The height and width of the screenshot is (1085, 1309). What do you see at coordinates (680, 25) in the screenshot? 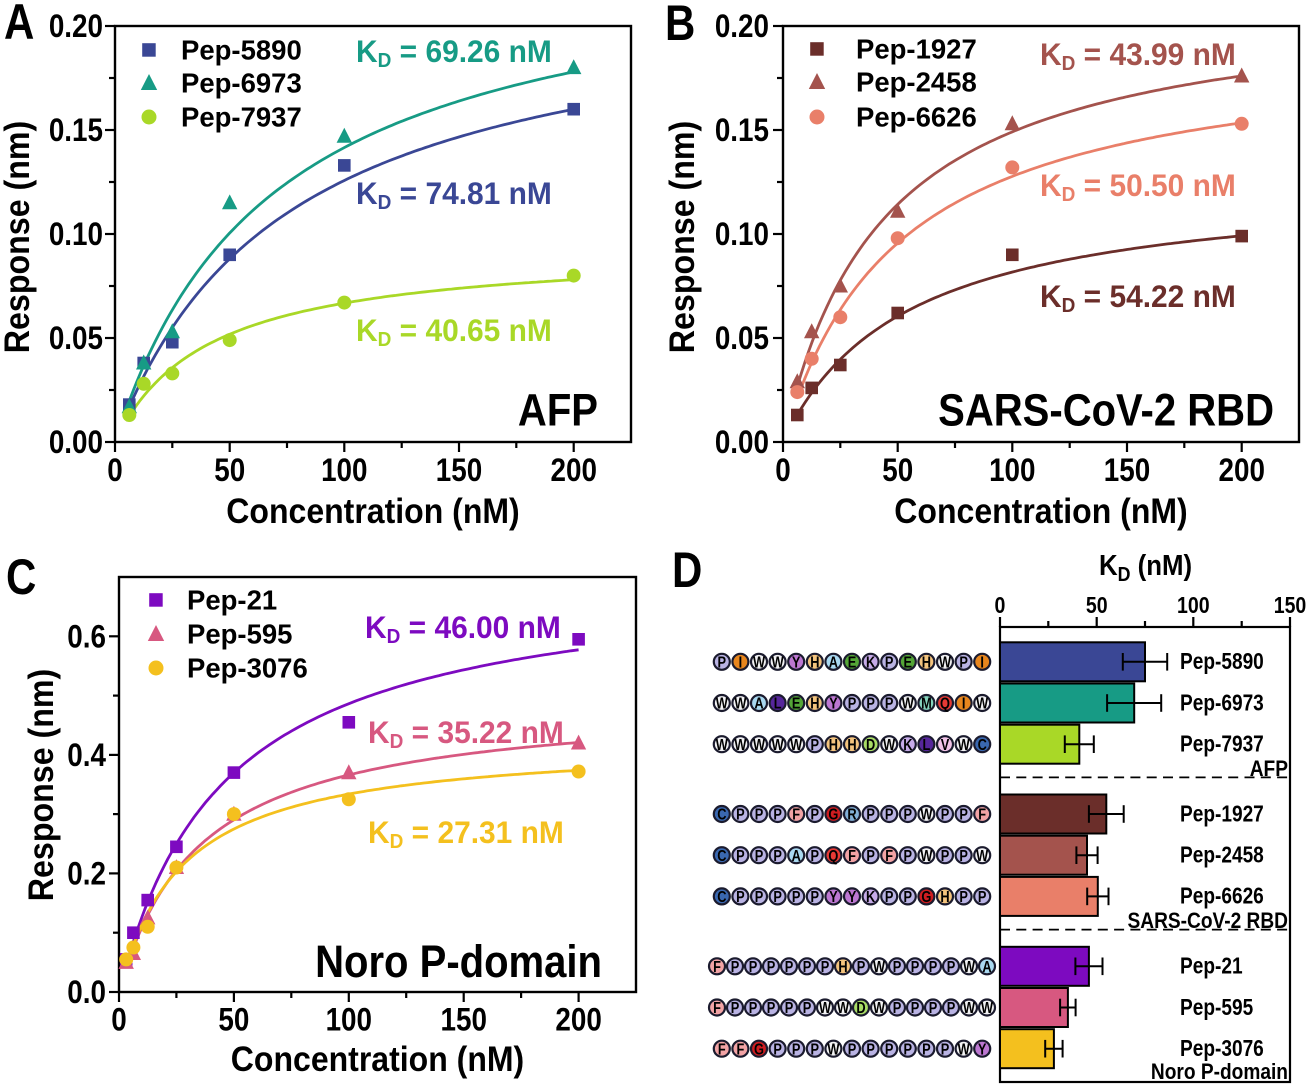
I see `svg-text: B` at bounding box center [680, 25].